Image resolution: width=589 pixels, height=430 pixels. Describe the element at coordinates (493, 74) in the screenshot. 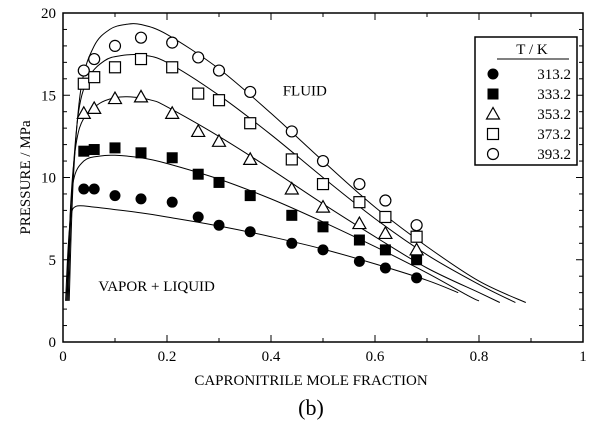

I see `legend-marker-313.2` at that location.